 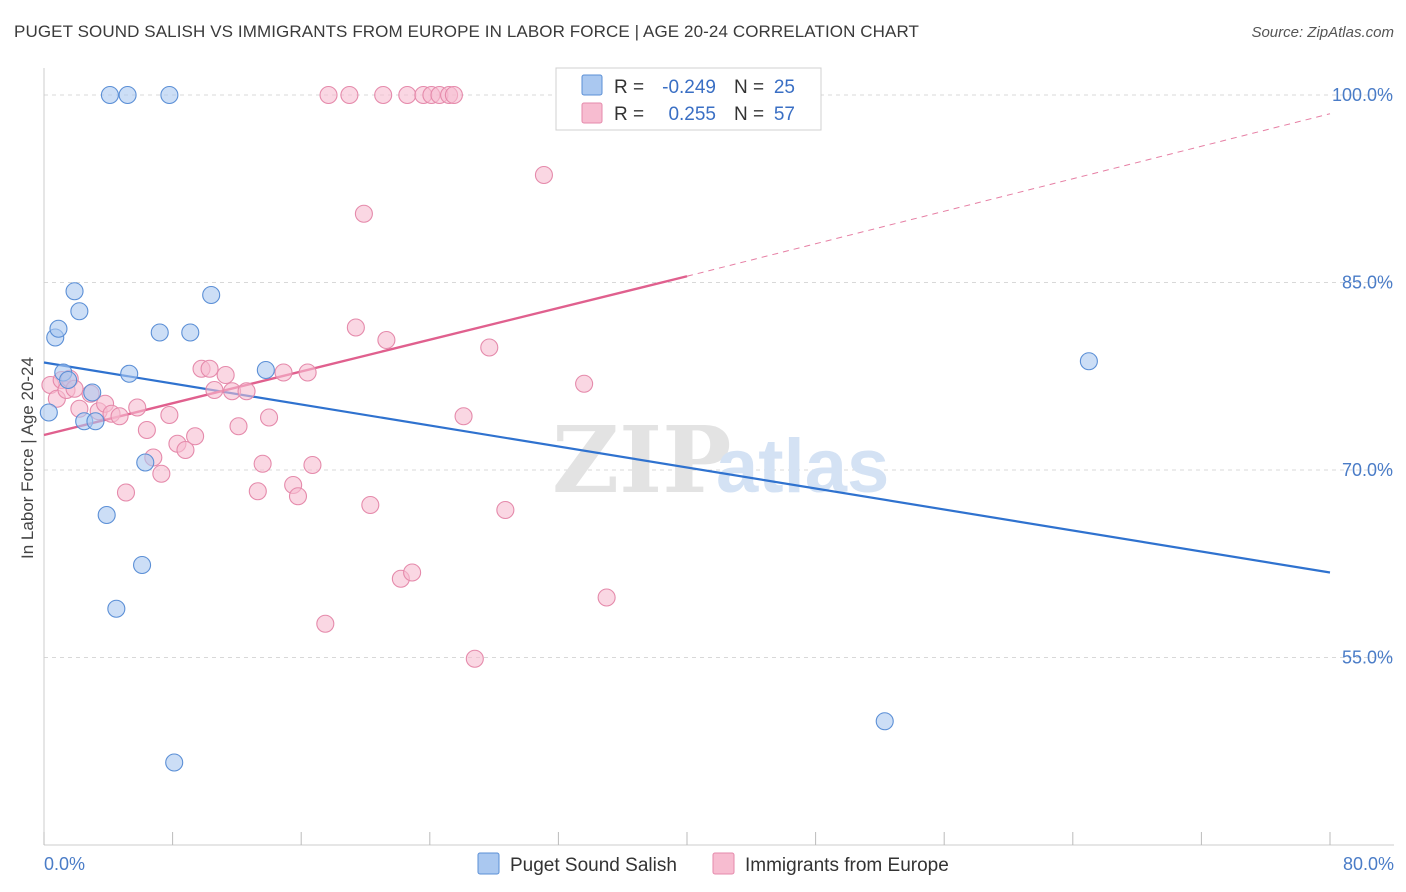 What do you see at coordinates (1362, 376) in the screenshot?
I see `y-tick-labels: 55.0% 70.0% 85.0% 100.0%` at bounding box center [1362, 376].